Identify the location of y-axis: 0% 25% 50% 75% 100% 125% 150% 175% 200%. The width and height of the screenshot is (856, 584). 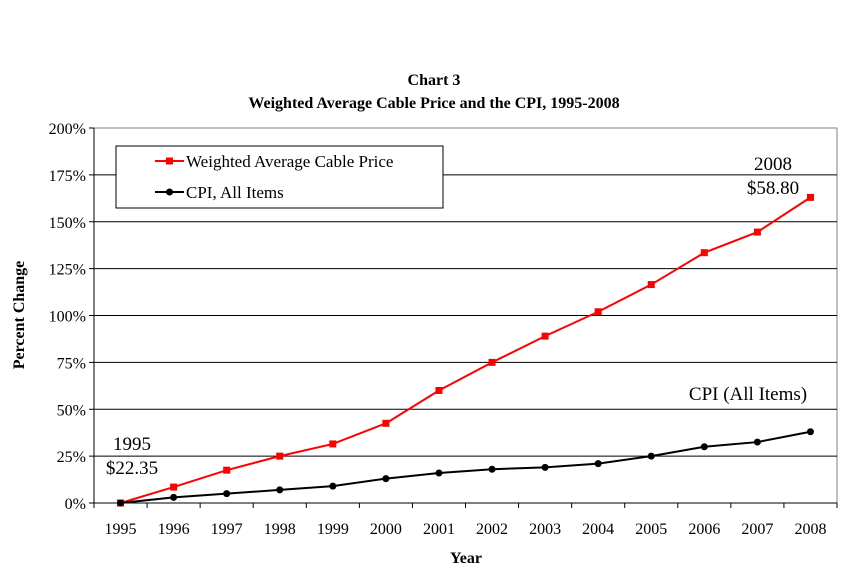
(72, 317).